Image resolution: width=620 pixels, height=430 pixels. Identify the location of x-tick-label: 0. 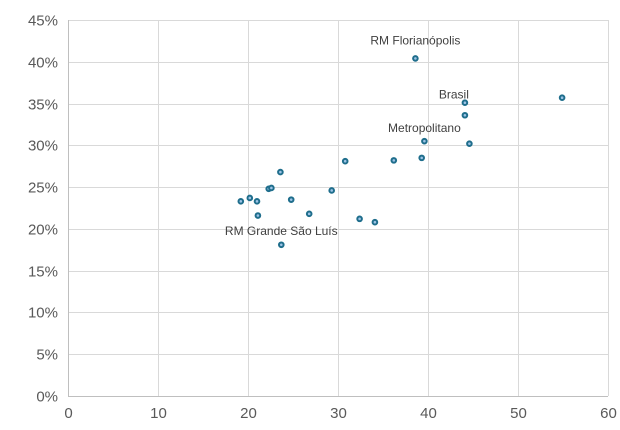
(68, 413).